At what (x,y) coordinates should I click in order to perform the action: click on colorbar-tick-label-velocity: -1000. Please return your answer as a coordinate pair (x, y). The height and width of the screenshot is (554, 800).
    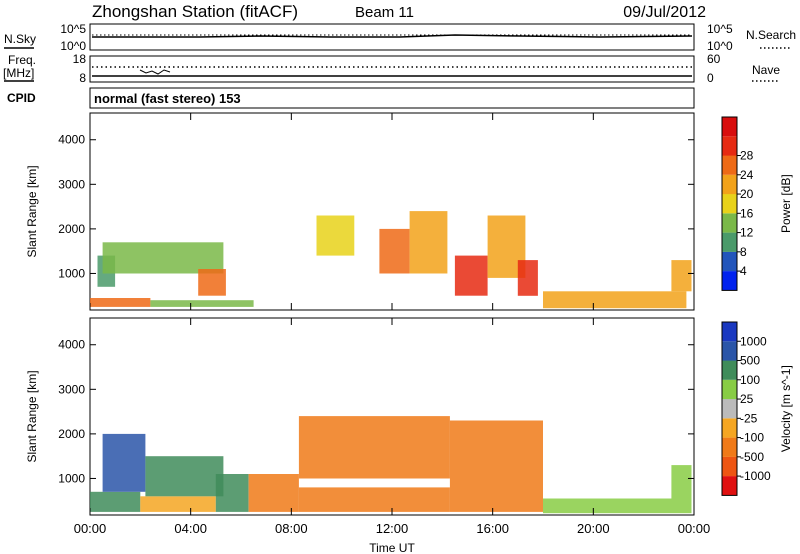
    Looking at the image, I should click on (755, 476).